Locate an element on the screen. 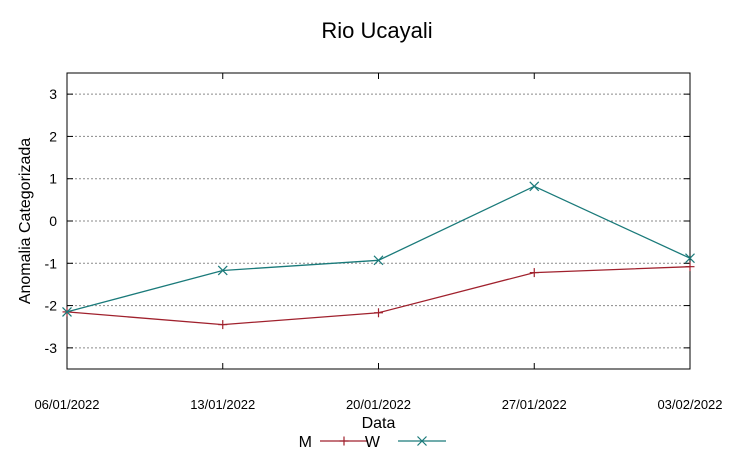 Image resolution: width=753 pixels, height=459 pixels. chart-title: Rio Ucayali is located at coordinates (376, 30).